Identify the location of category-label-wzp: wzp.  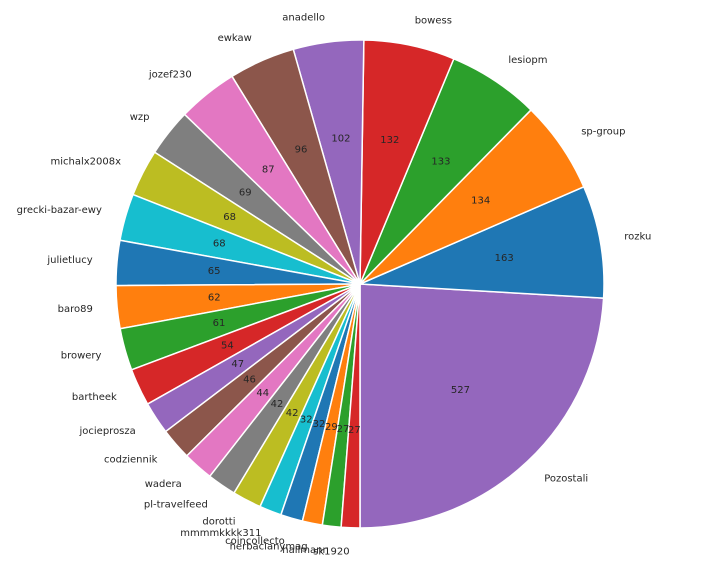
(140, 117).